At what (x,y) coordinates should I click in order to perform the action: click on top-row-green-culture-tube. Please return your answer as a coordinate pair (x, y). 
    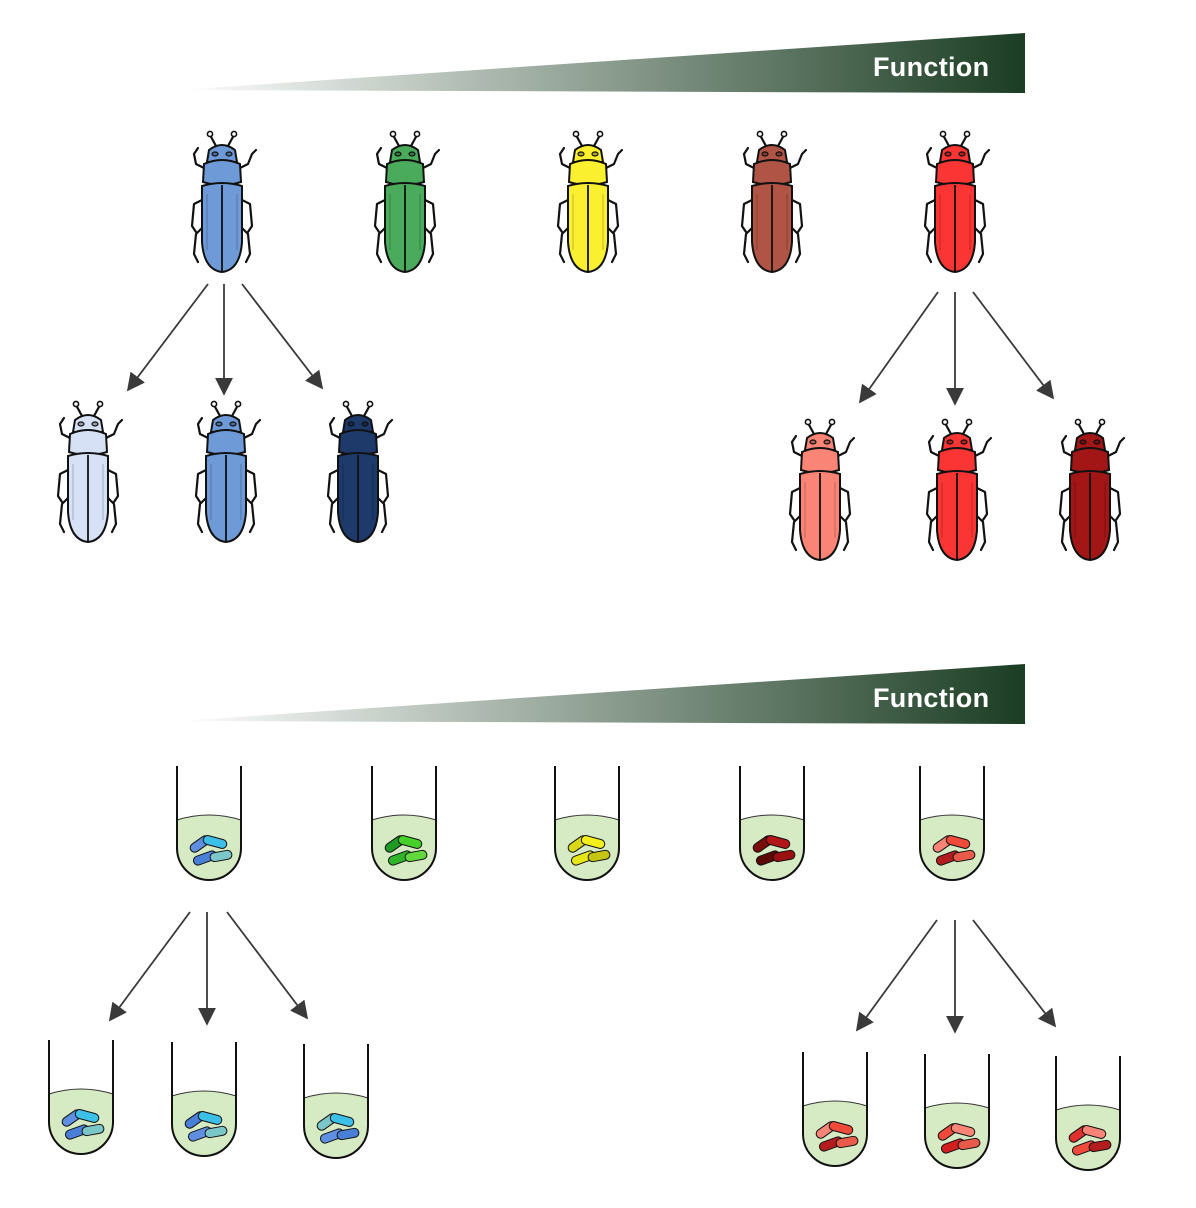
    Looking at the image, I should click on (404, 823).